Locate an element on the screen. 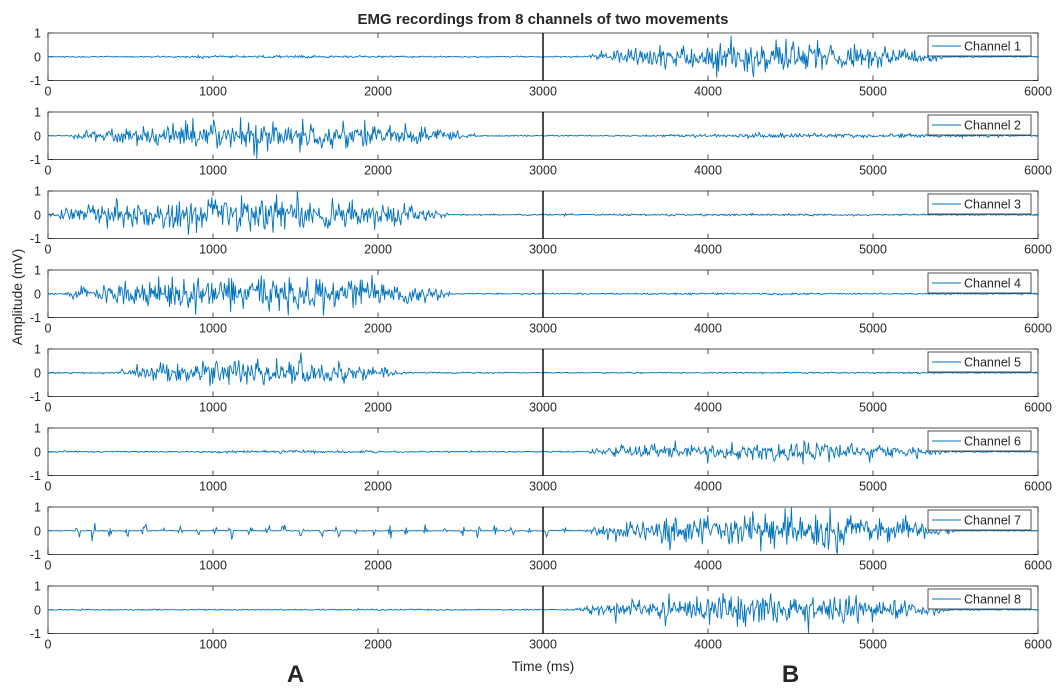 The height and width of the screenshot is (690, 1062). y-axis-label: Amplitude (mV) is located at coordinates (17, 297).